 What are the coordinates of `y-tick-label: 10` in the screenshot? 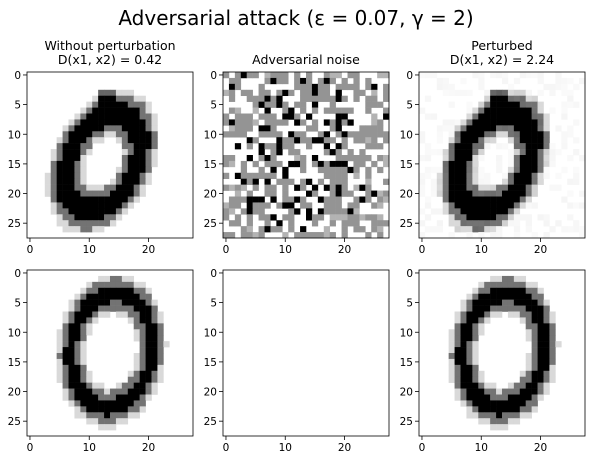 It's located at (210, 333).